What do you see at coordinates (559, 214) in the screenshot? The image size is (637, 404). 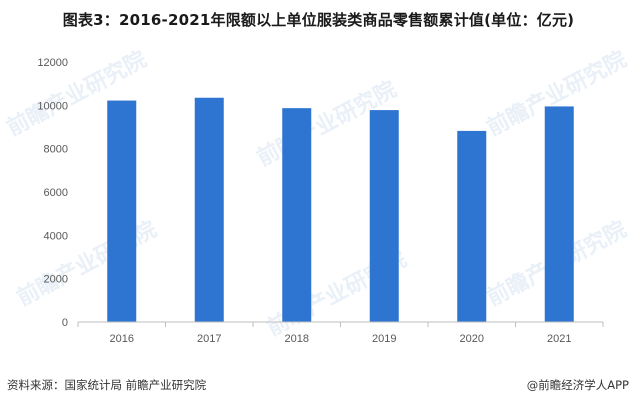 I see `bar-2021` at bounding box center [559, 214].